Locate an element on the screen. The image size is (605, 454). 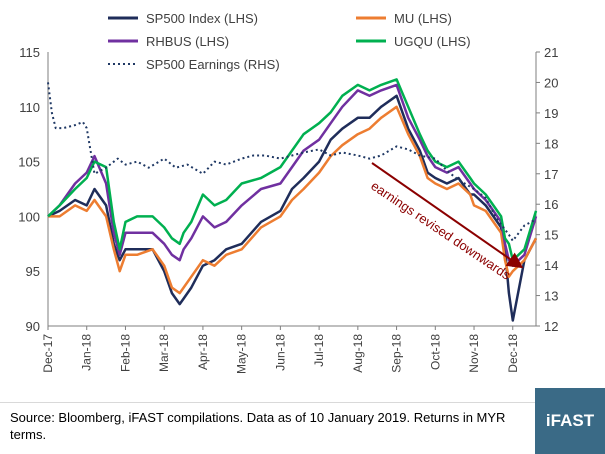
left-tick-label: 110 is located at coordinates (29, 107).